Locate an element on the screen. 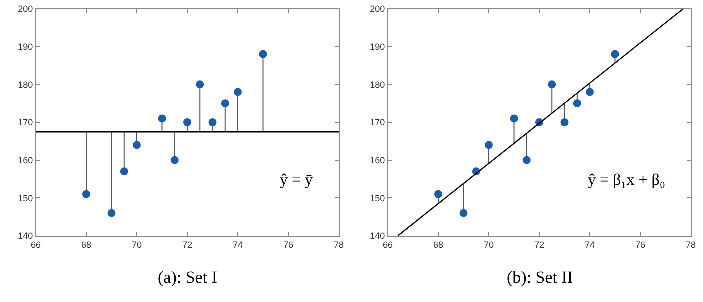 The width and height of the screenshot is (703, 302). annotation: ŷ = ȳ is located at coordinates (297, 180).